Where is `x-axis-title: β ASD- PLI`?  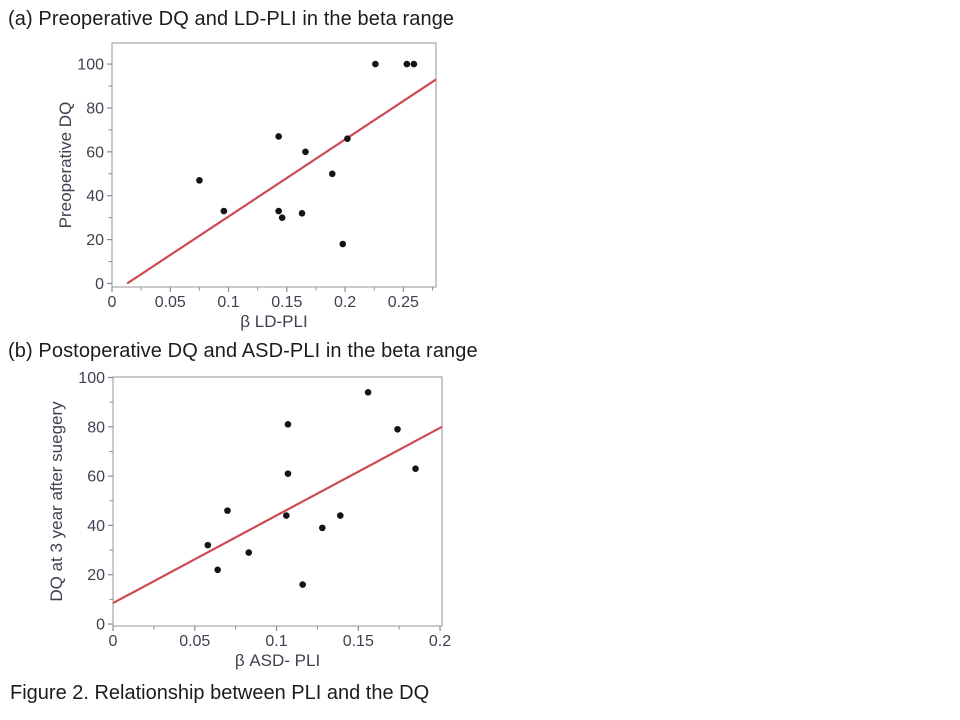
x-axis-title: β ASD- PLI is located at coordinates (277, 660).